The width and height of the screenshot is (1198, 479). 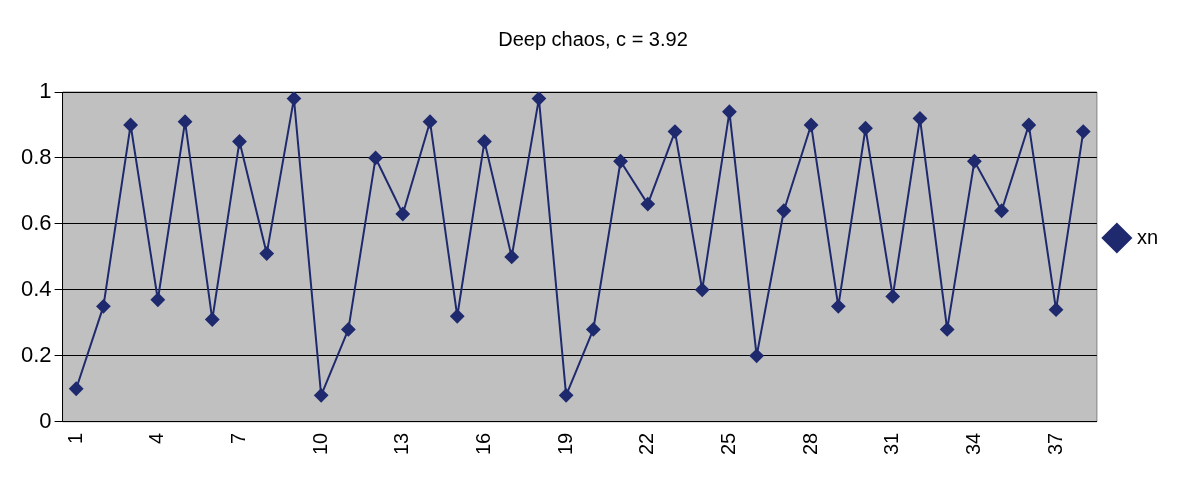 What do you see at coordinates (36, 157) in the screenshot?
I see `y-tick-label: 0.8` at bounding box center [36, 157].